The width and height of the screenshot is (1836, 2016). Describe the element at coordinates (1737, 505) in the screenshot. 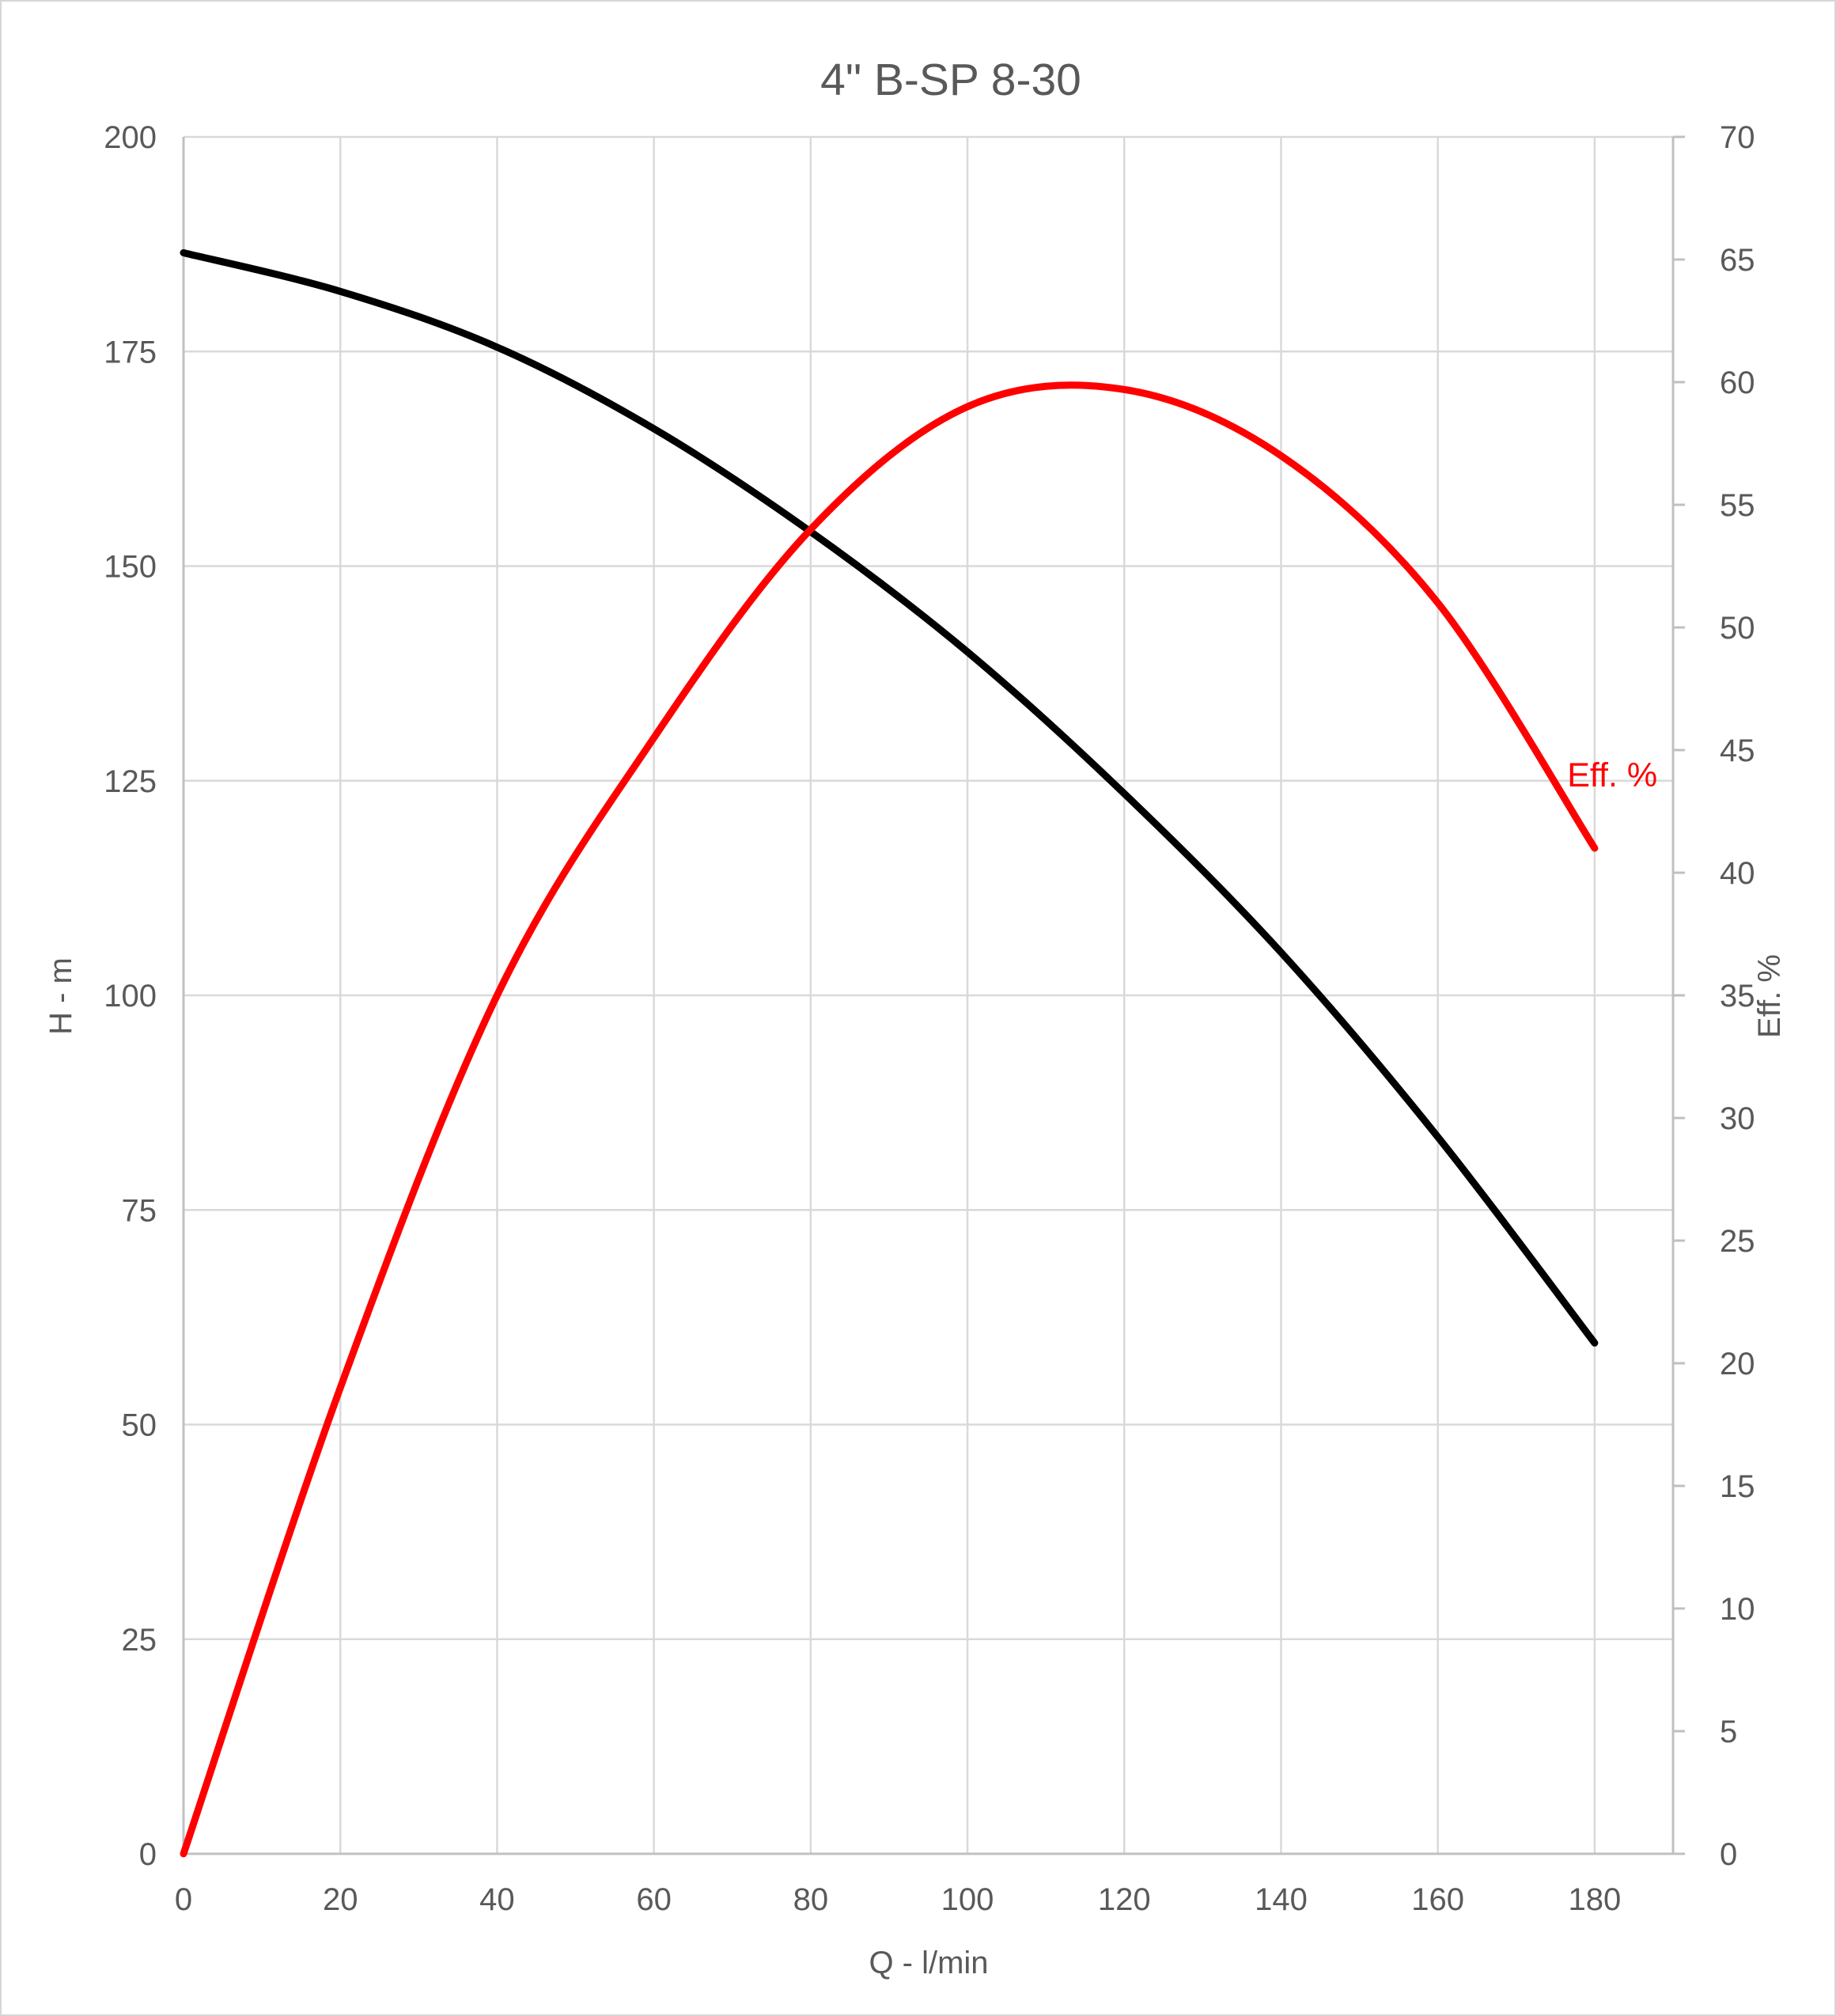

I see `right-axis-tick-label: 55` at that location.